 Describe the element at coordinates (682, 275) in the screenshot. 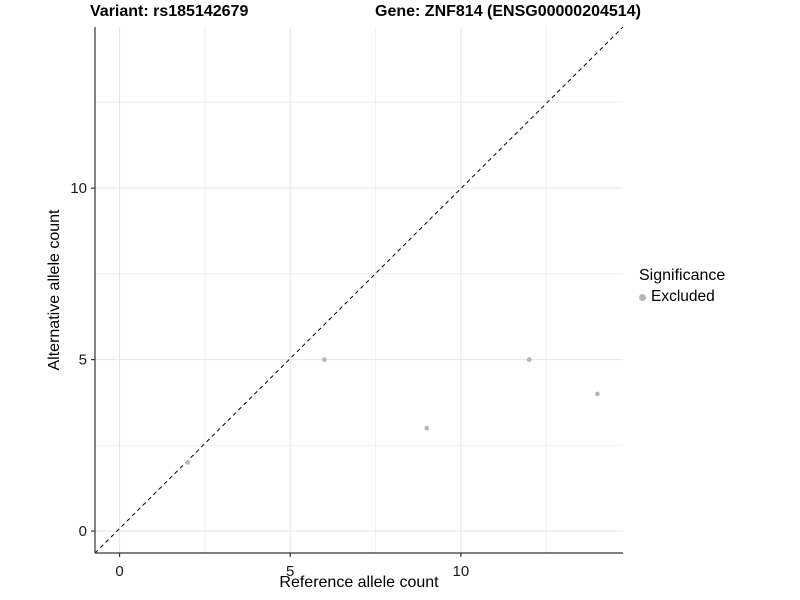

I see `legend-title: Significance` at that location.